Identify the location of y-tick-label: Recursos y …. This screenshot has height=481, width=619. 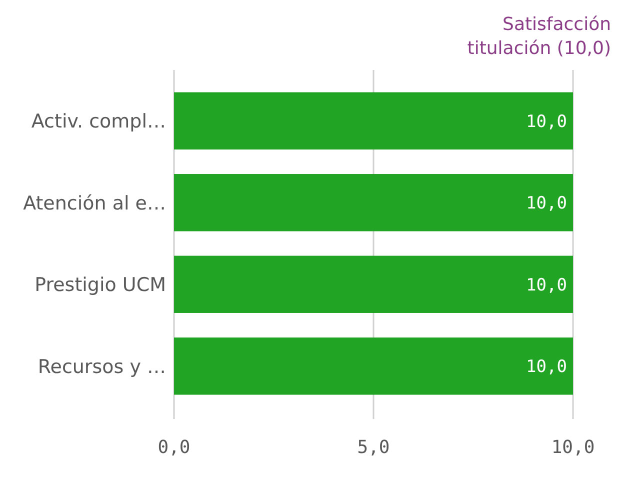
(102, 367).